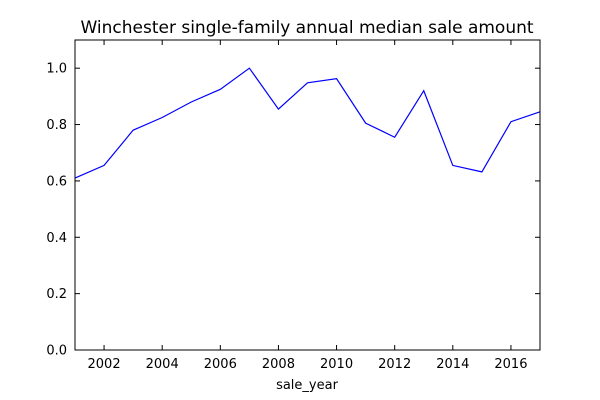 The height and width of the screenshot is (400, 600). Describe the element at coordinates (56, 69) in the screenshot. I see `y-tick-label: 1.0` at that location.